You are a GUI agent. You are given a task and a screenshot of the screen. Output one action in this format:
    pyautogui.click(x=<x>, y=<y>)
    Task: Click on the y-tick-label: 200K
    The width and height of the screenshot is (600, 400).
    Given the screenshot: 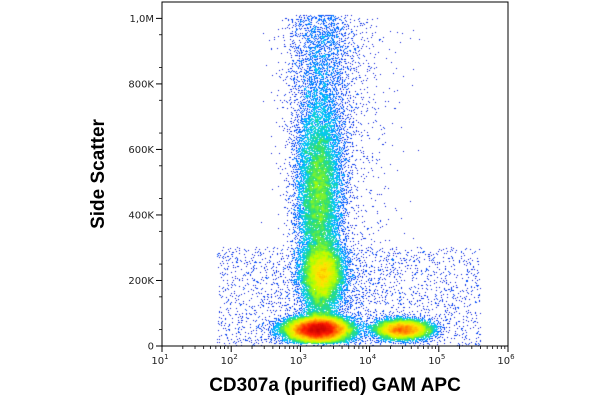 What is the action you would take?
    pyautogui.click(x=141, y=281)
    